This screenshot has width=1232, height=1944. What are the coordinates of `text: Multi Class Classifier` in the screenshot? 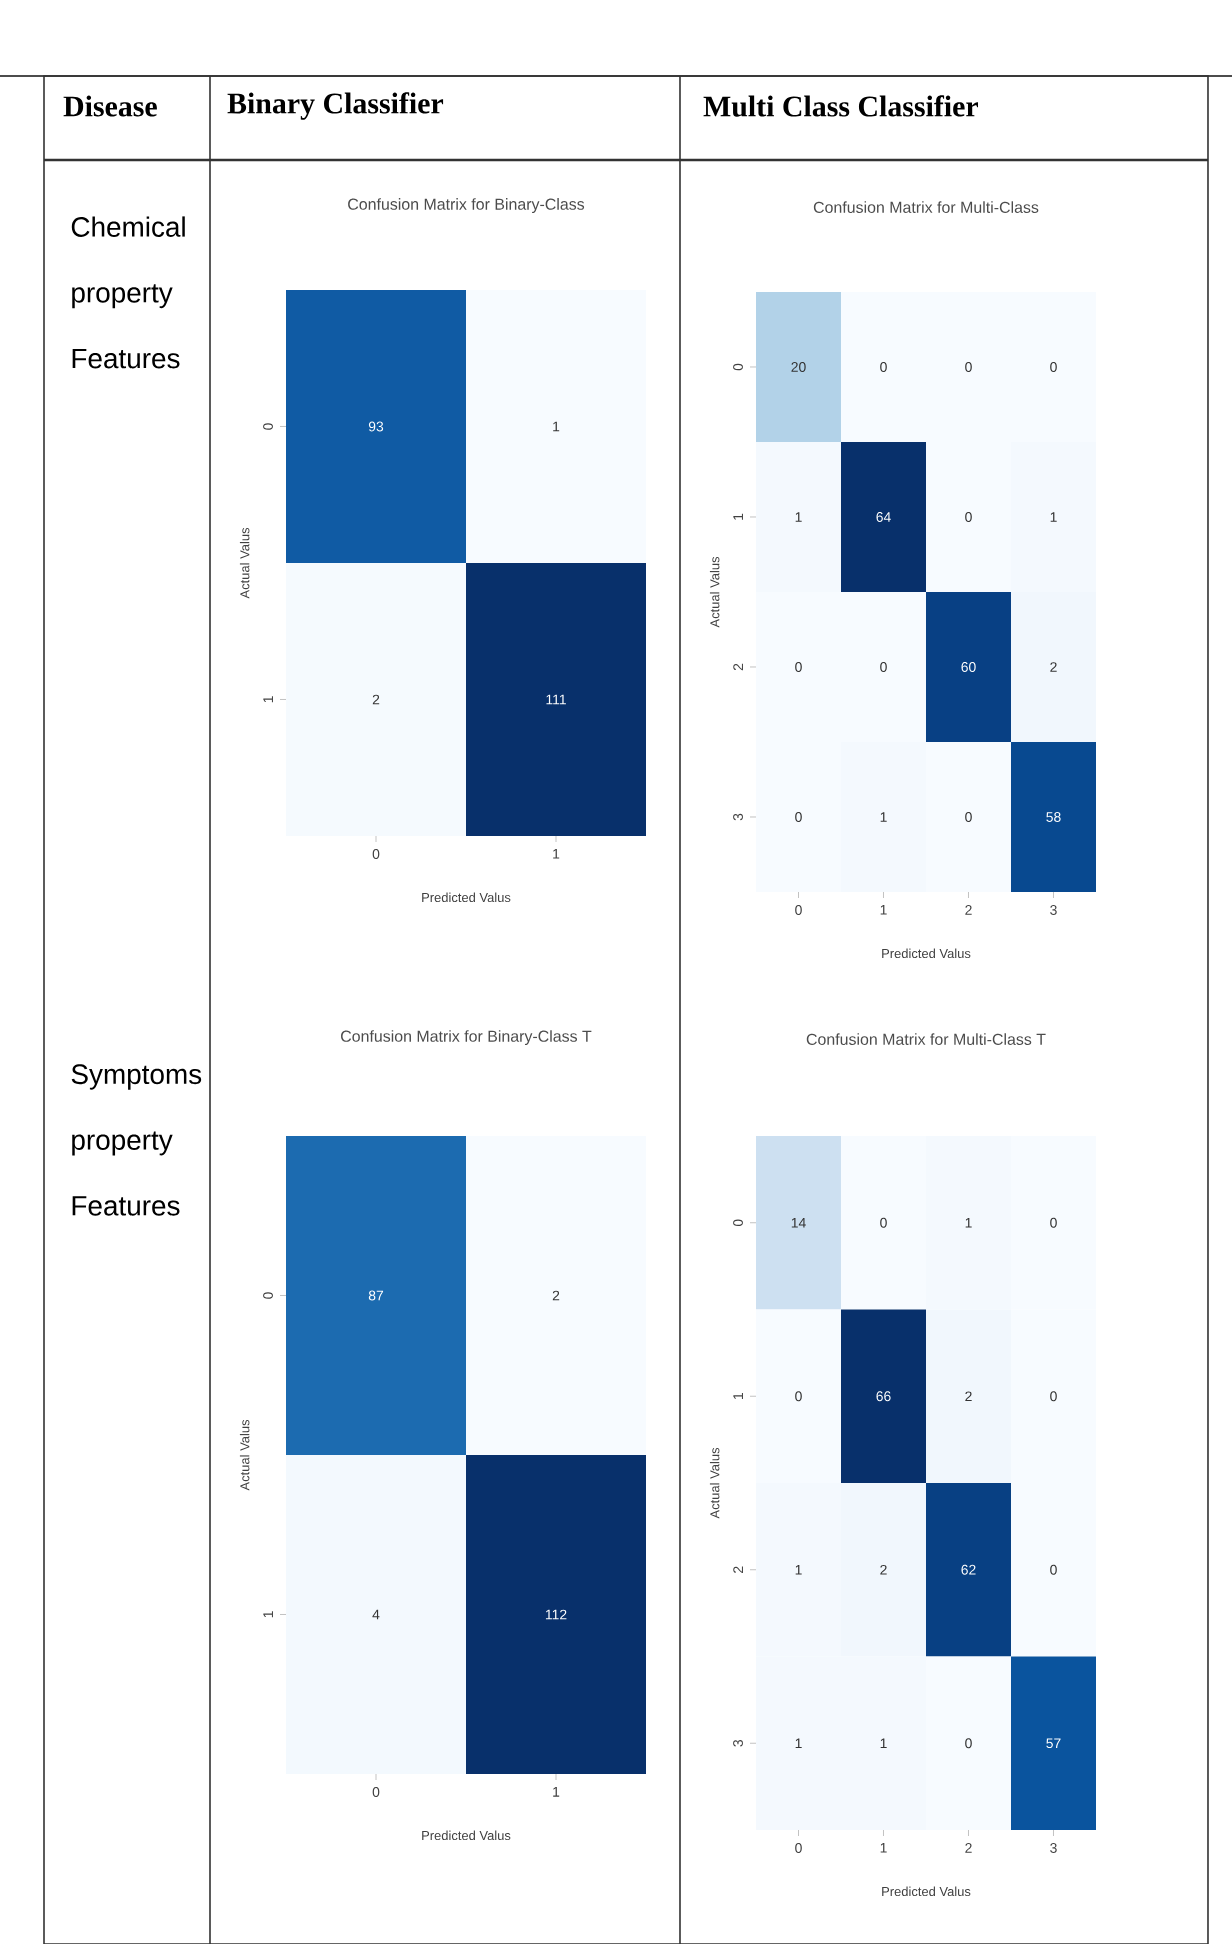 It's located at (841, 106).